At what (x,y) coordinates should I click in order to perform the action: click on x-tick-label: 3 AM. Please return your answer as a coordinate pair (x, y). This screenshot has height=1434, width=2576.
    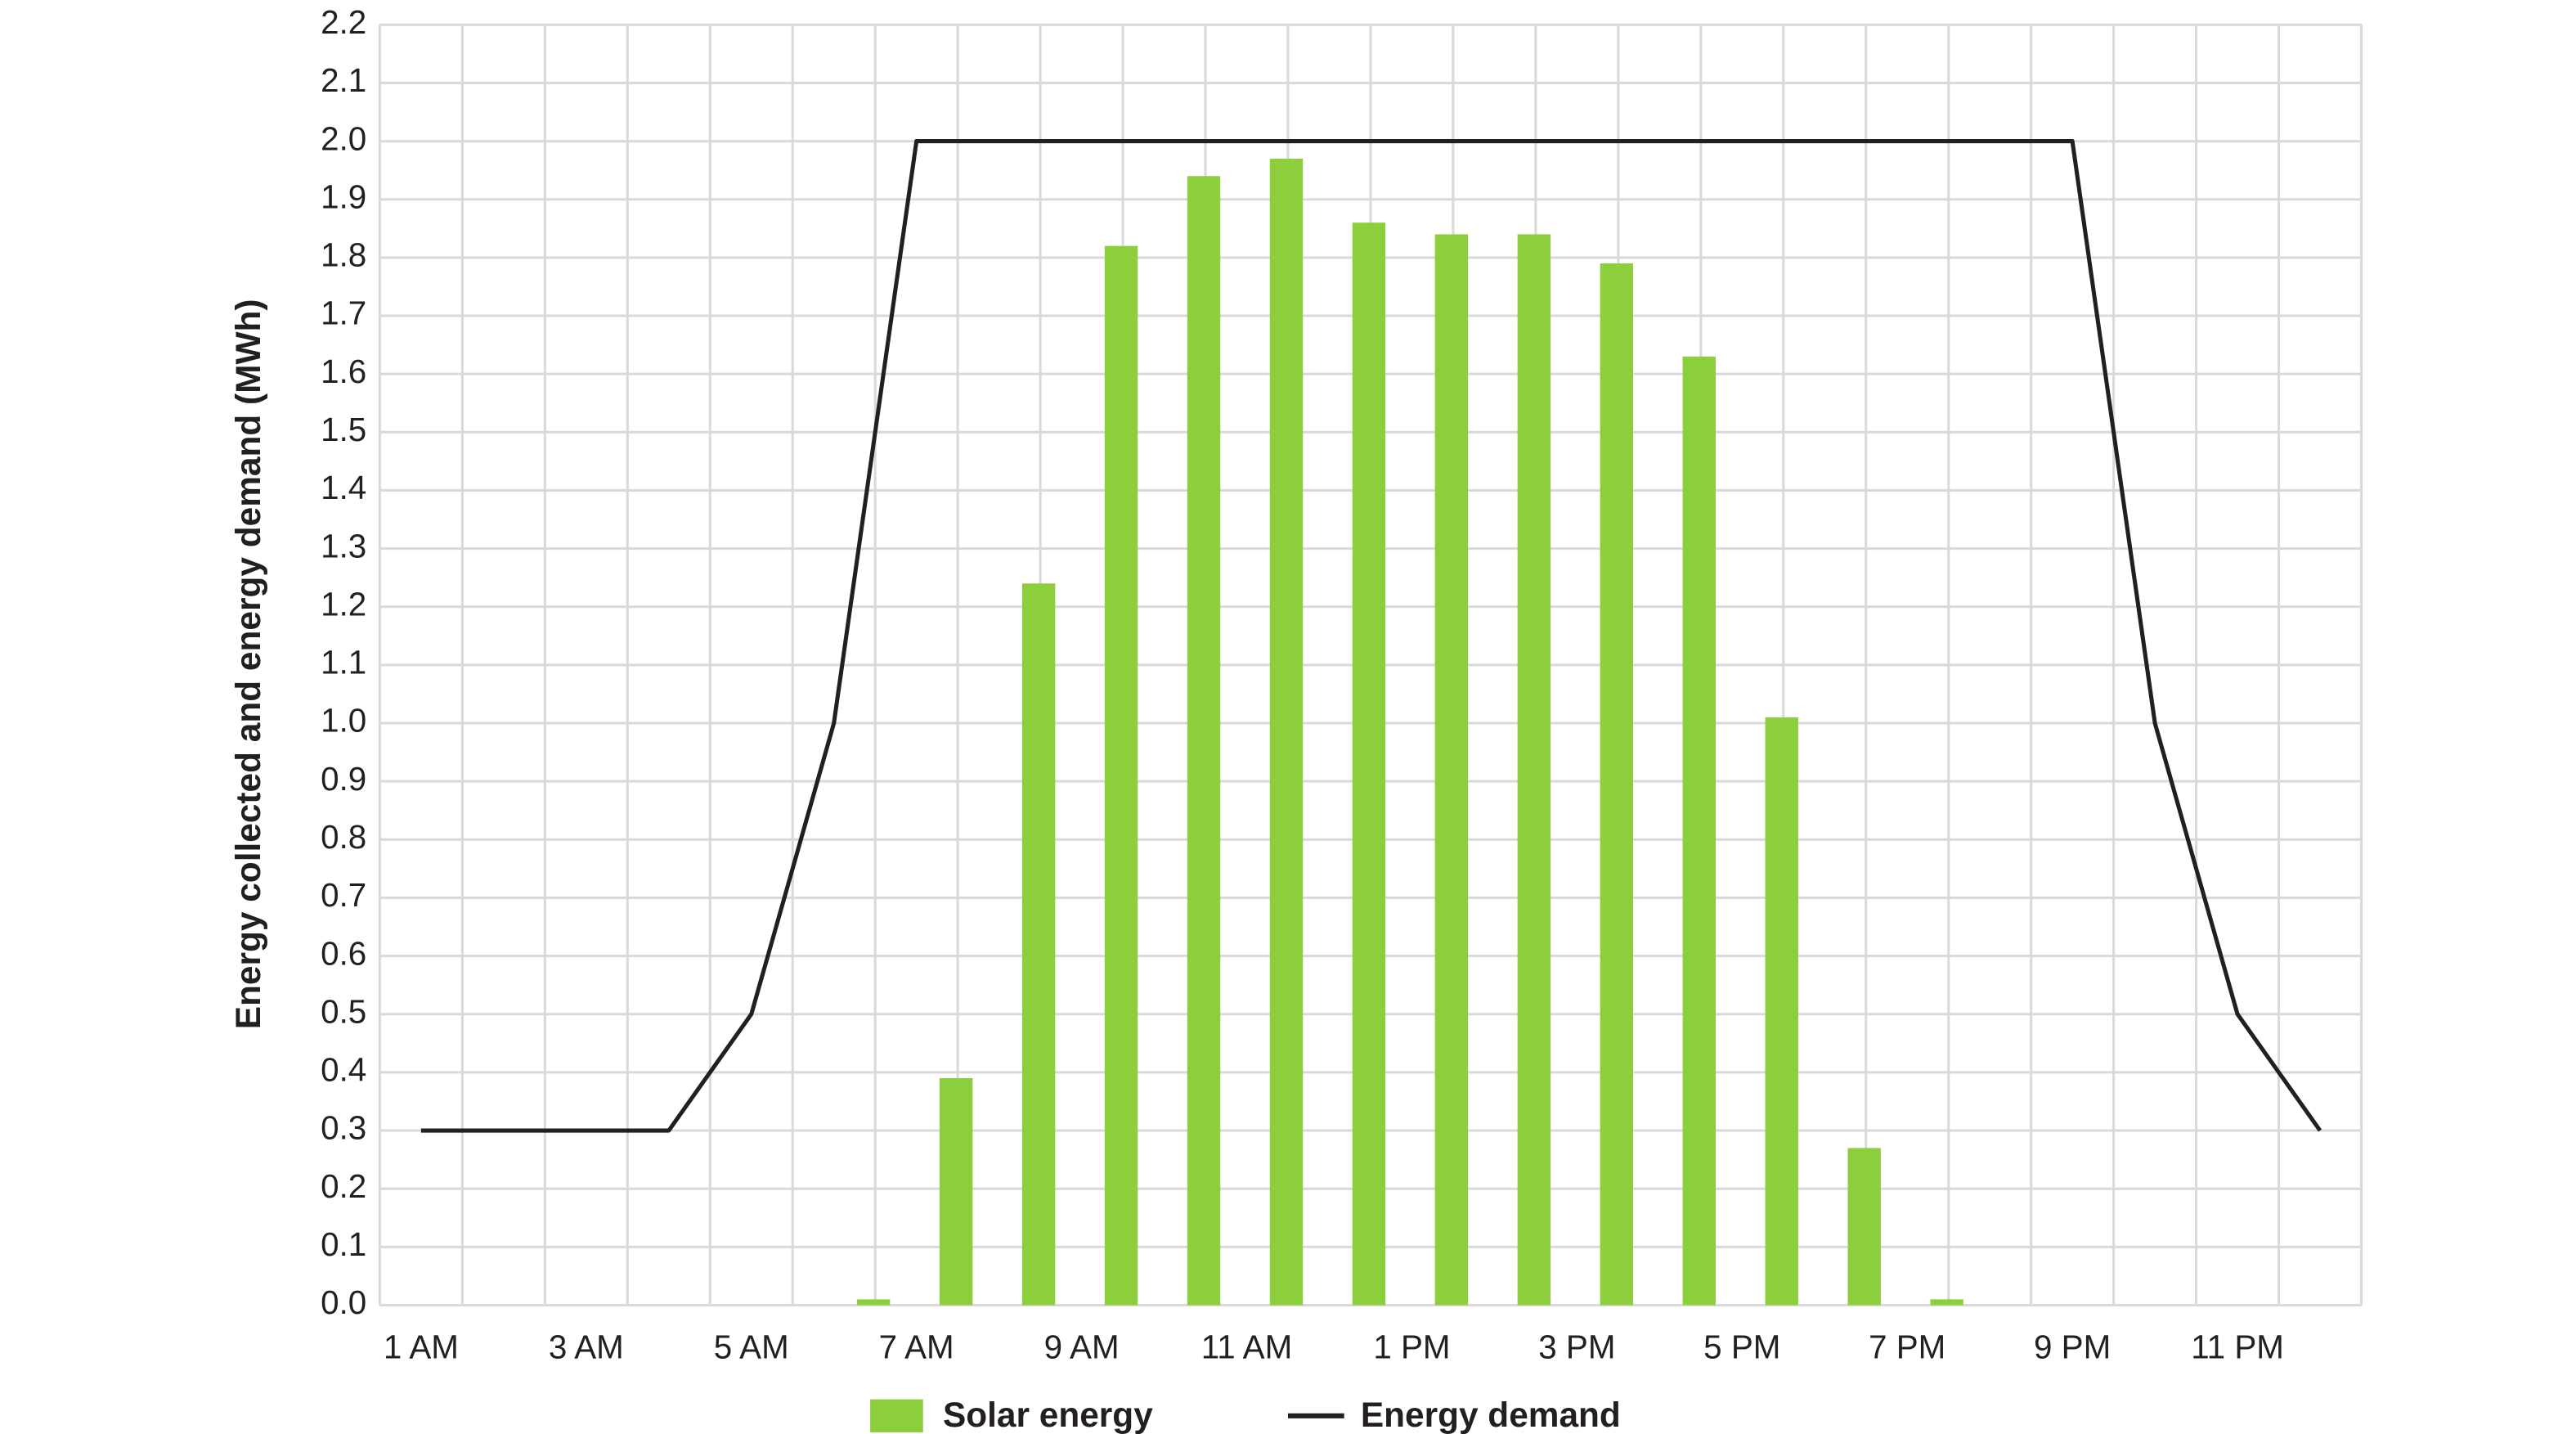
    Looking at the image, I should click on (586, 1347).